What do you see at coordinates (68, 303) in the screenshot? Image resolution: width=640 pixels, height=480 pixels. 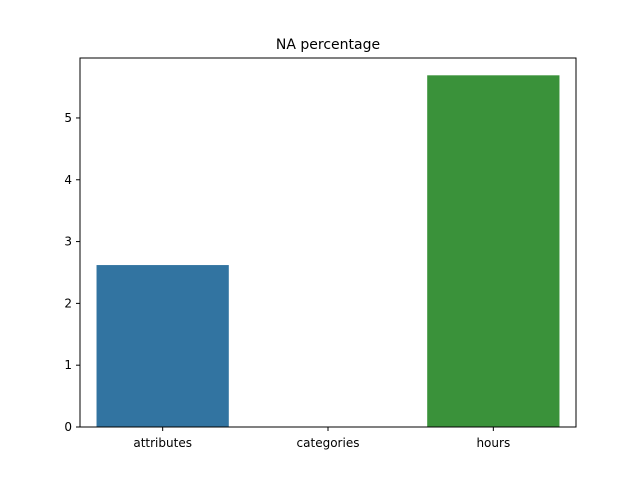 I see `y-tick-label: 2` at bounding box center [68, 303].